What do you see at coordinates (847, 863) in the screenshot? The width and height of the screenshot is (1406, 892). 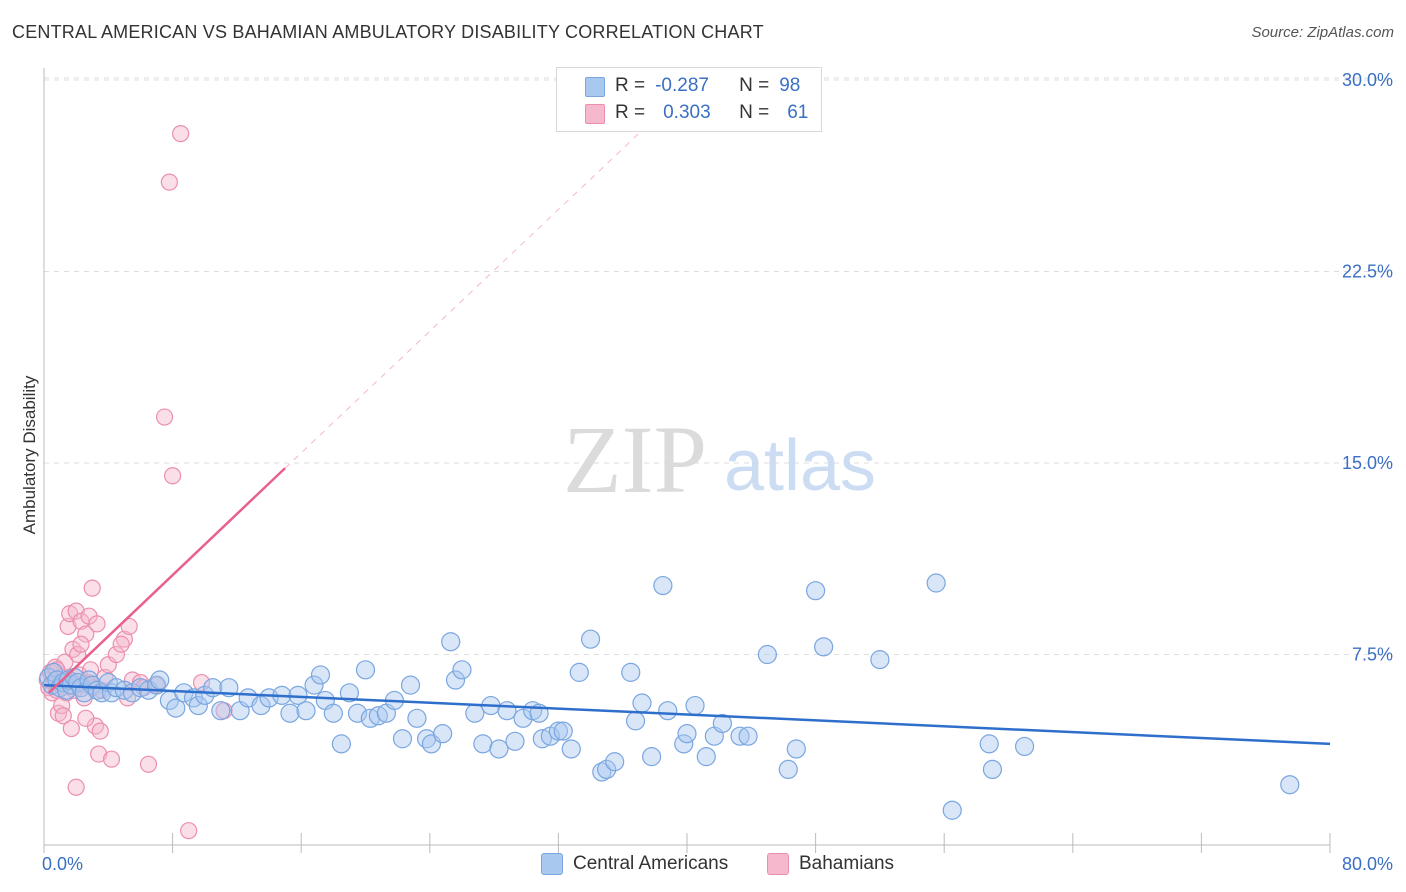 I see `series-label: Bahamians` at bounding box center [847, 863].